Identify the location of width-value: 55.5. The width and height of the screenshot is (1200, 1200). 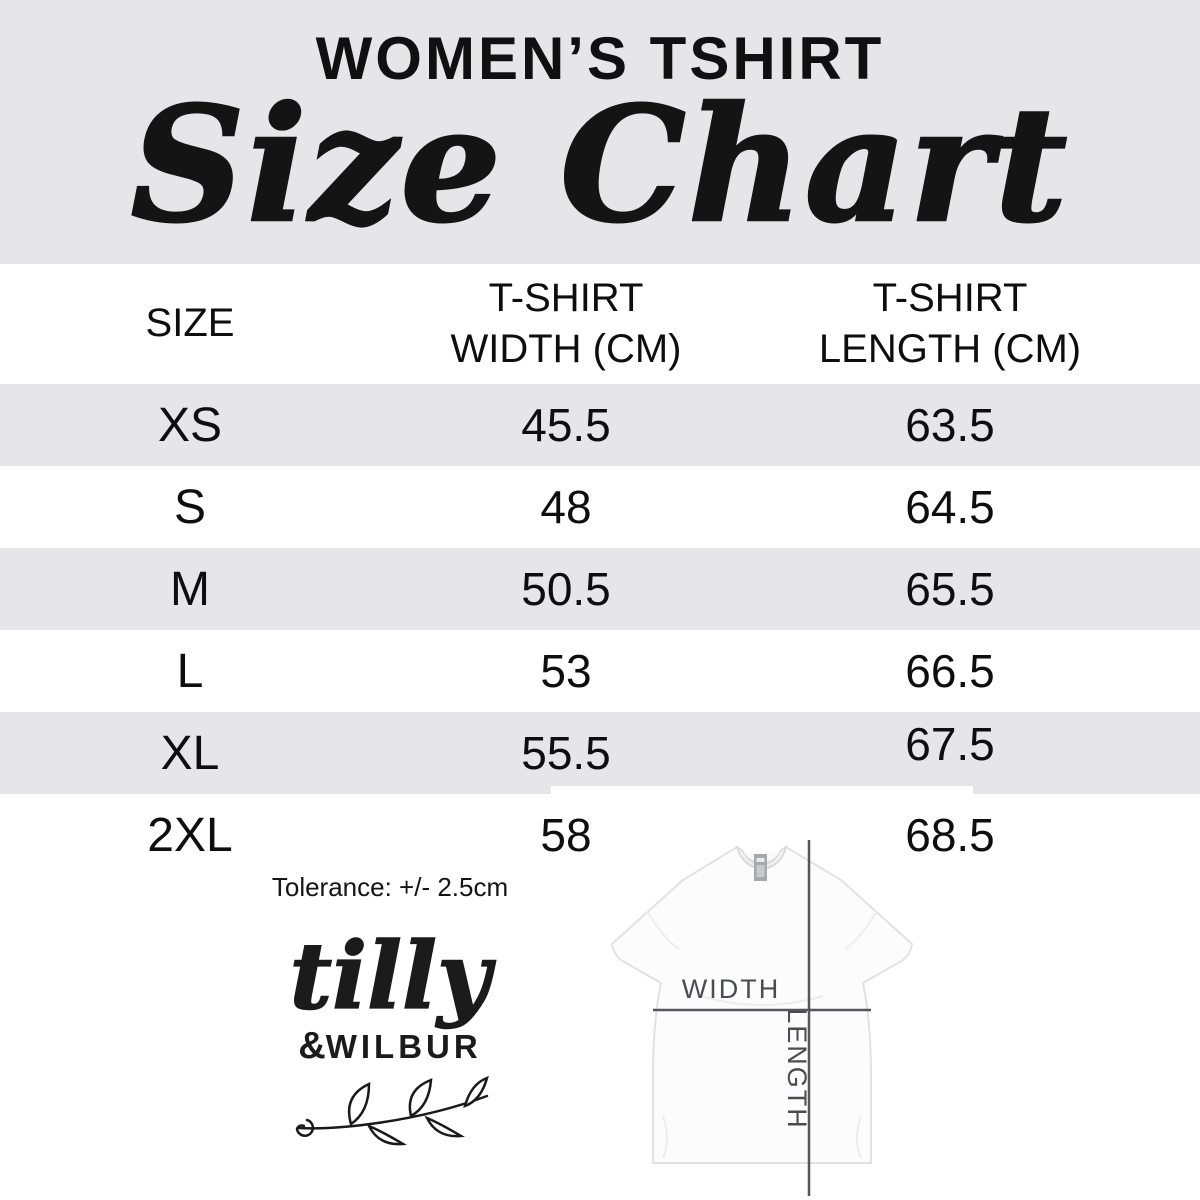
(566, 753).